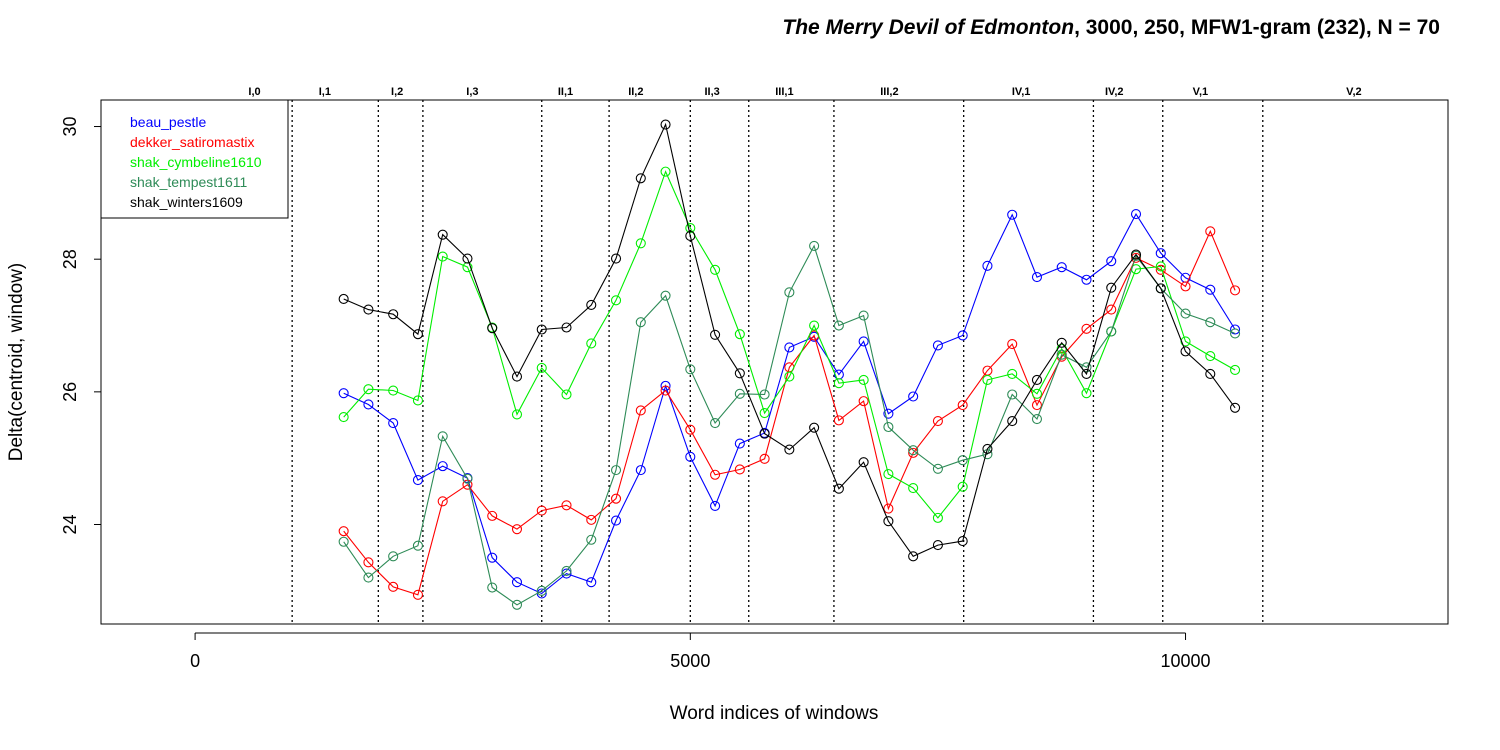 Image resolution: width=1500 pixels, height=750 pixels. Describe the element at coordinates (1201, 92) in the screenshot. I see `act-label: V,1` at that location.